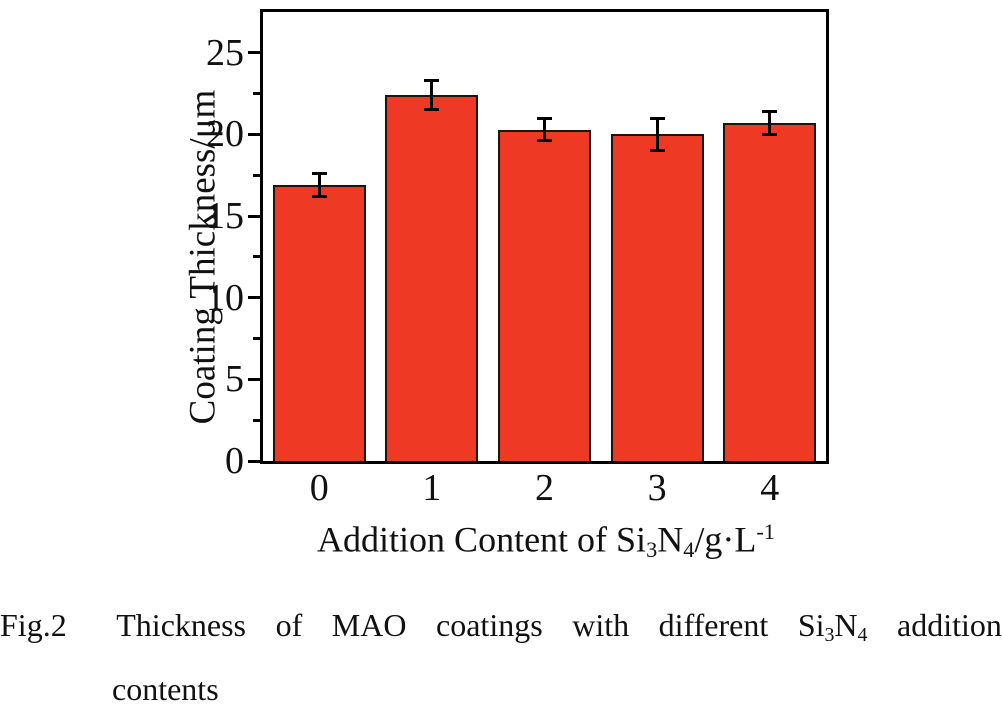  I want to click on caption-word: coatings, so click(489, 625).